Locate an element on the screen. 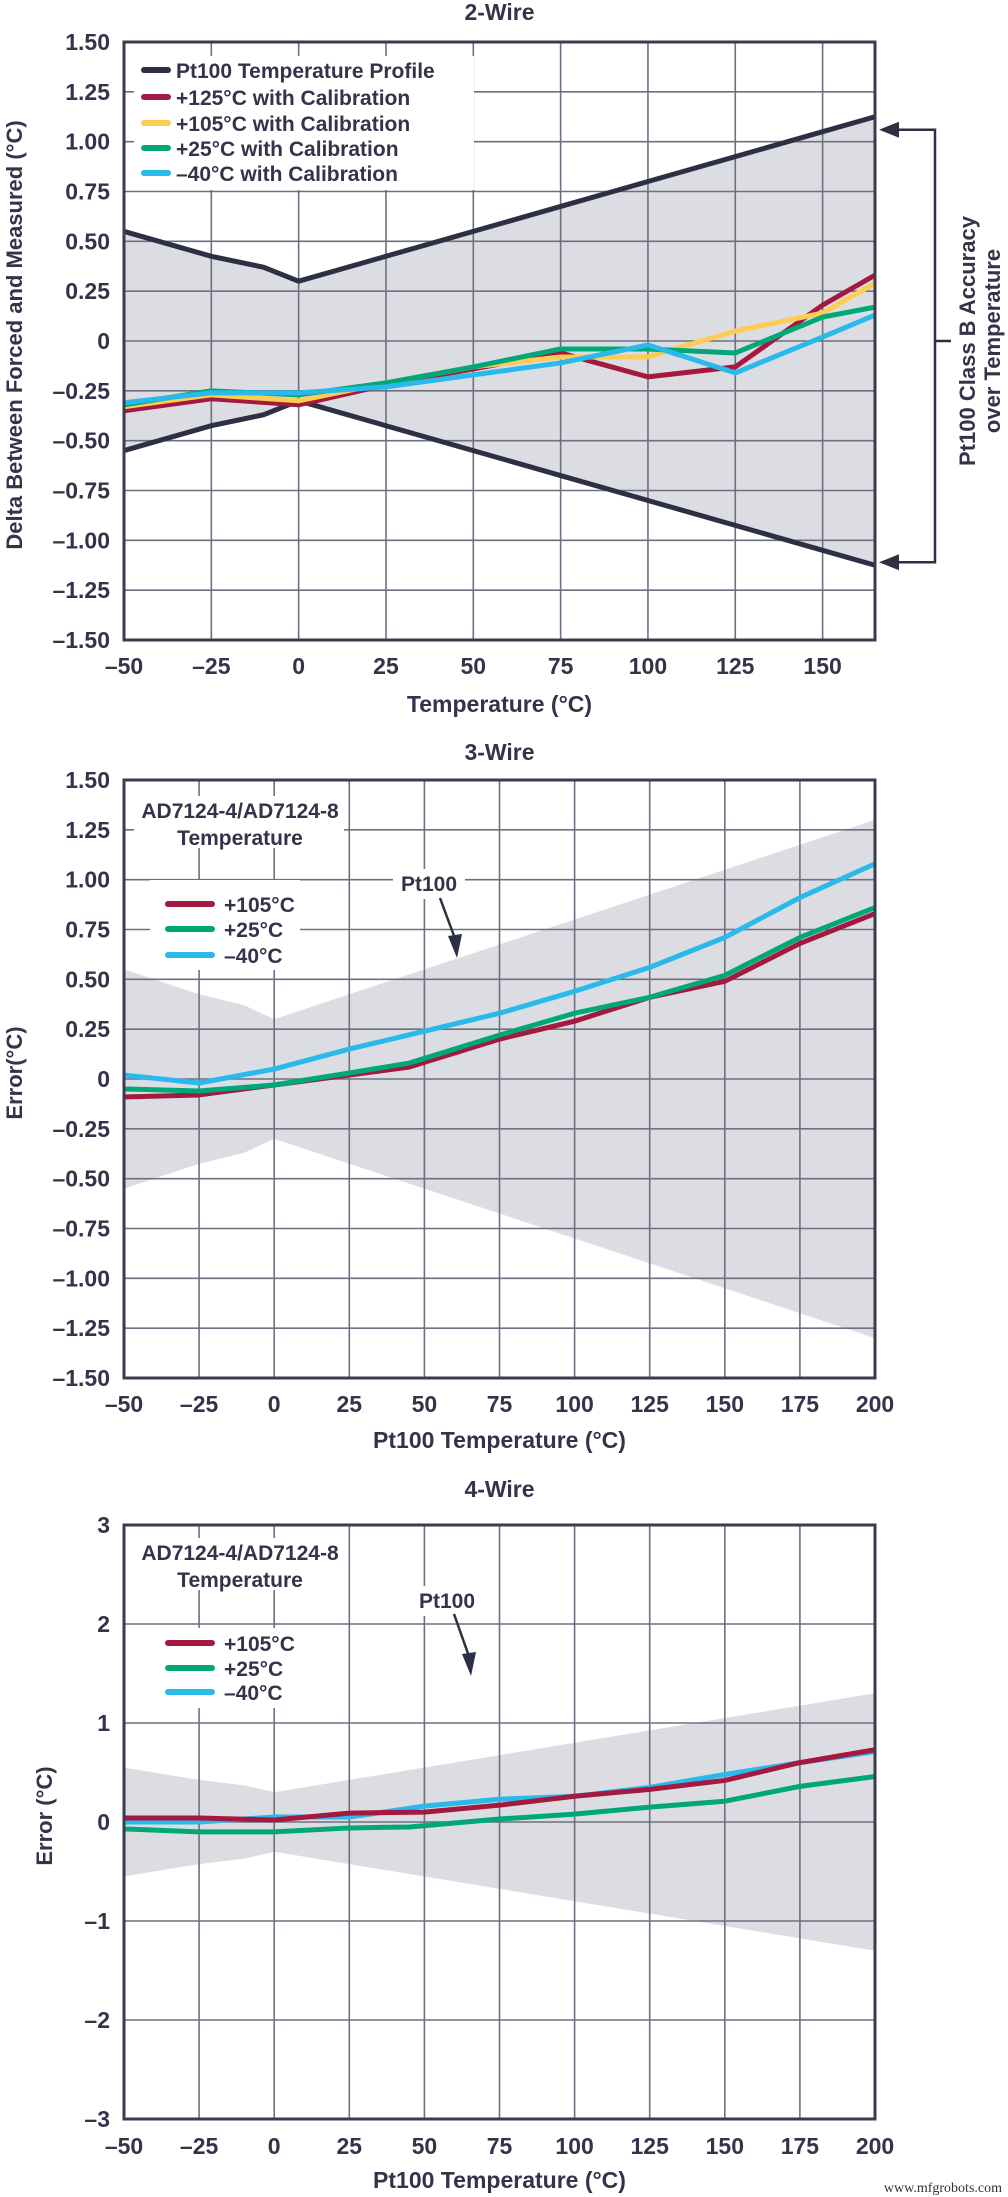 The height and width of the screenshot is (2197, 1008). x-axis-label: Temperature (°C) is located at coordinates (499, 704).